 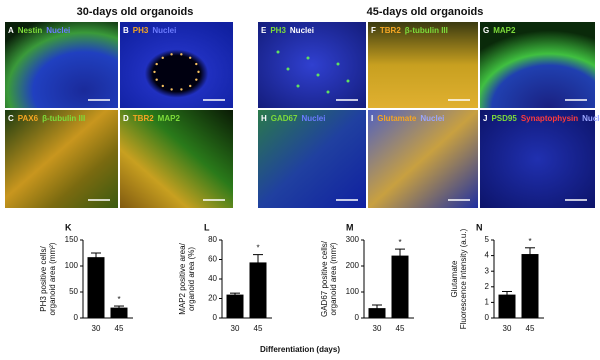 I want to click on y-tick-label: 20, so click(x=212, y=298).